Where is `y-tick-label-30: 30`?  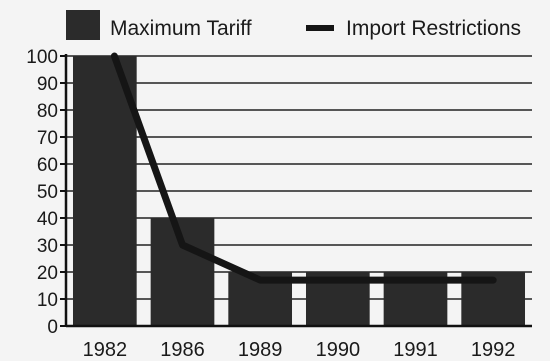 y-tick-label-30: 30 is located at coordinates (47, 246).